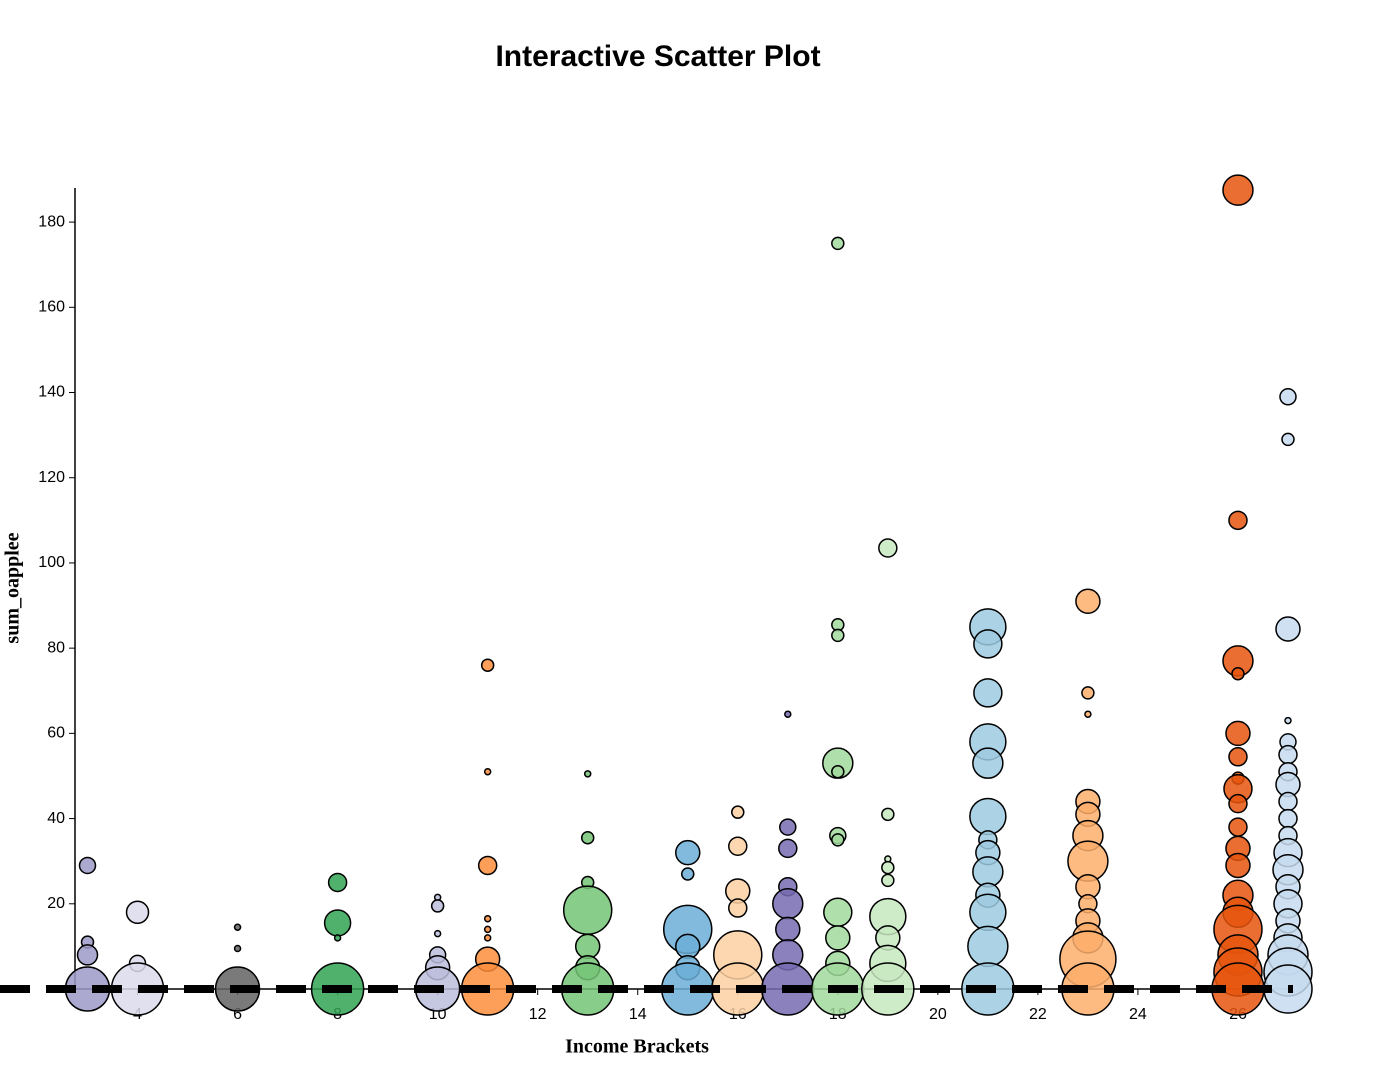  Describe the element at coordinates (51, 221) in the screenshot. I see `y-tick-label: 180` at that location.